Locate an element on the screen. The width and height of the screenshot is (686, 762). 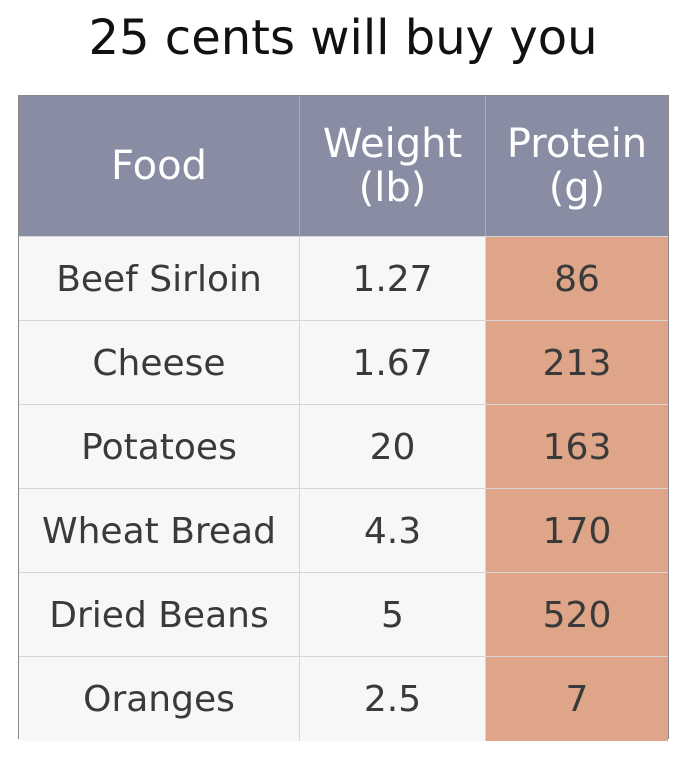
protein-cell: 7 is located at coordinates (577, 699).